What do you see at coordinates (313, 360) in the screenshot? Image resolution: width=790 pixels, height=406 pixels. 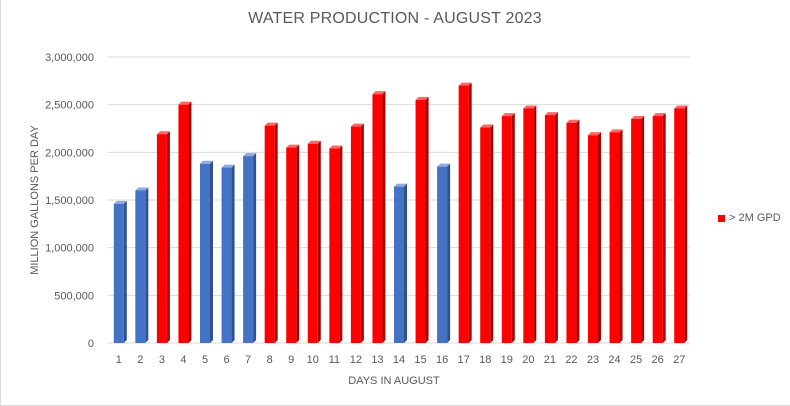 I see `x-tick-label: 10` at bounding box center [313, 360].